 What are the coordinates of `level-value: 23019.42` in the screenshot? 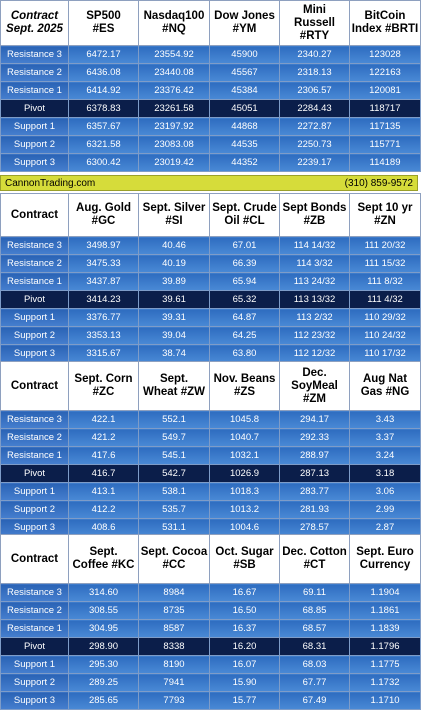 It's located at (174, 162).